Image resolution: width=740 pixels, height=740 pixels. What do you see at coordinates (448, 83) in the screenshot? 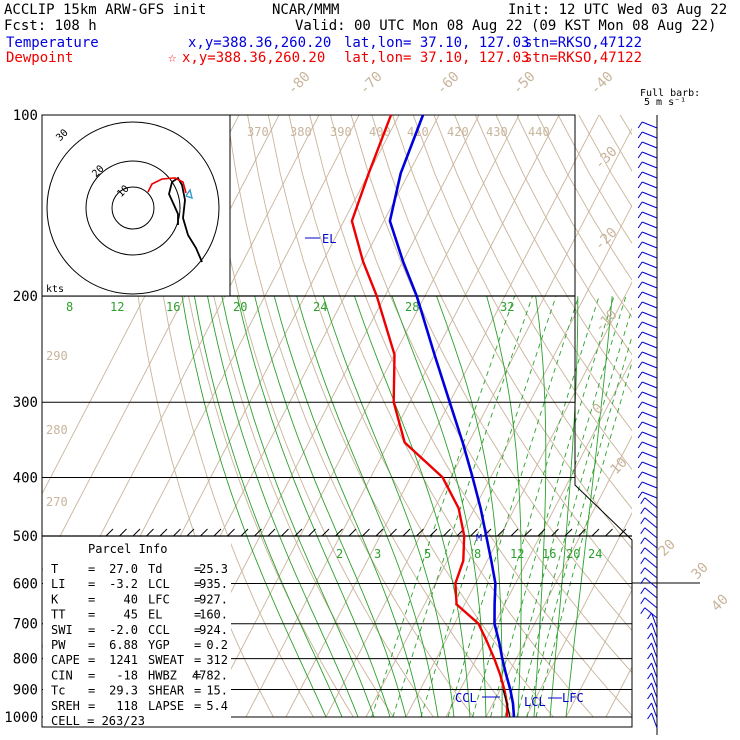
I see `isotherm-label: -60` at bounding box center [448, 83].